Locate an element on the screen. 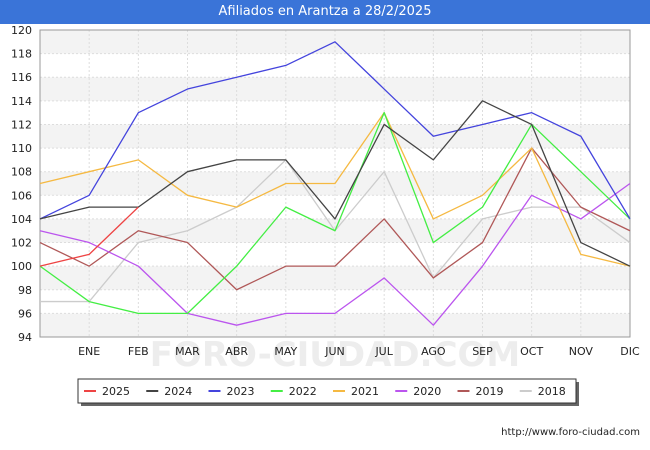 The image size is (650, 450). x-tick-label: OCT is located at coordinates (531, 351).